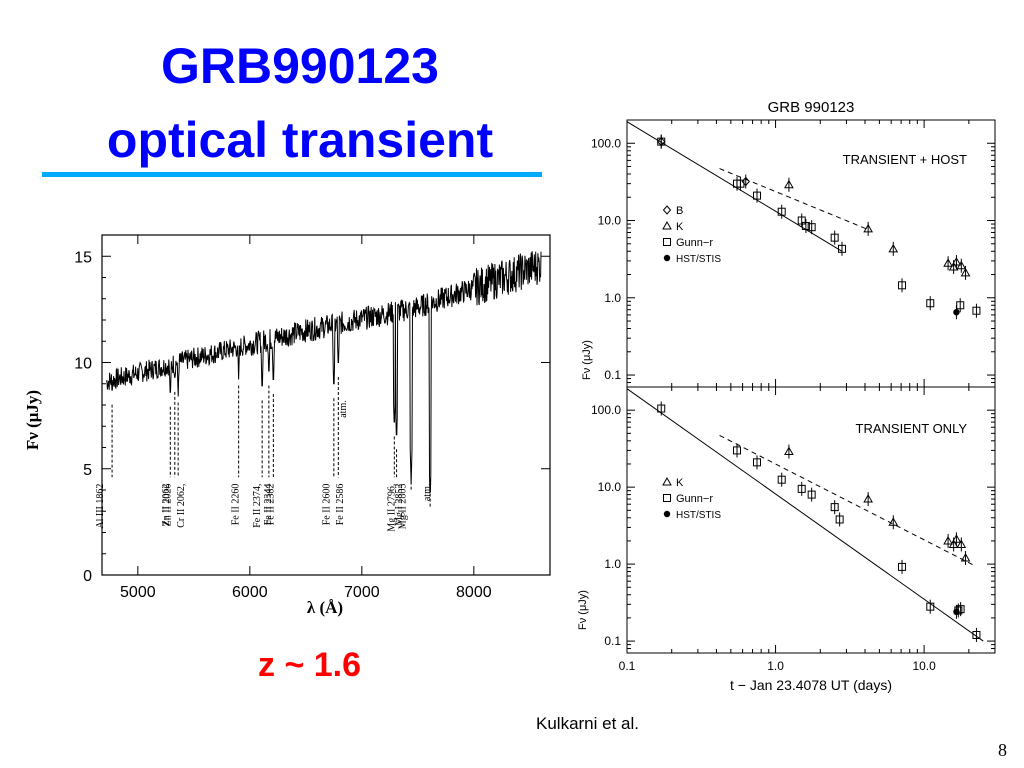 The height and width of the screenshot is (768, 1024). What do you see at coordinates (612, 564) in the screenshot?
I see `light-curve-lower-y-tick-label: 1.0` at bounding box center [612, 564].